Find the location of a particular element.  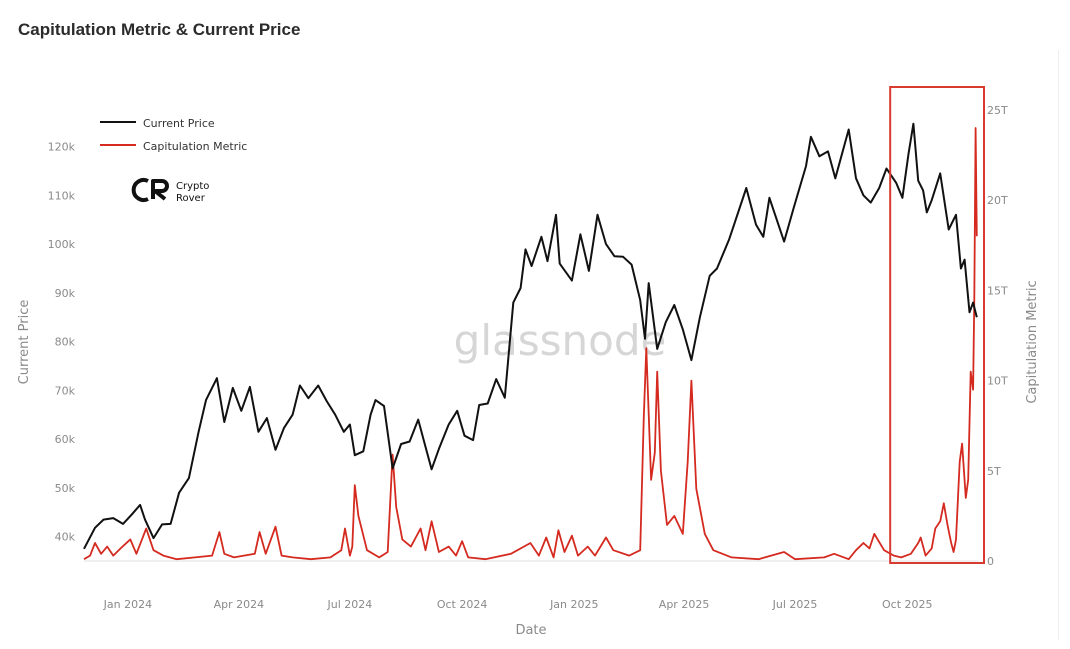

y2-axis-title: Capitulation Metric is located at coordinates (1032, 341).